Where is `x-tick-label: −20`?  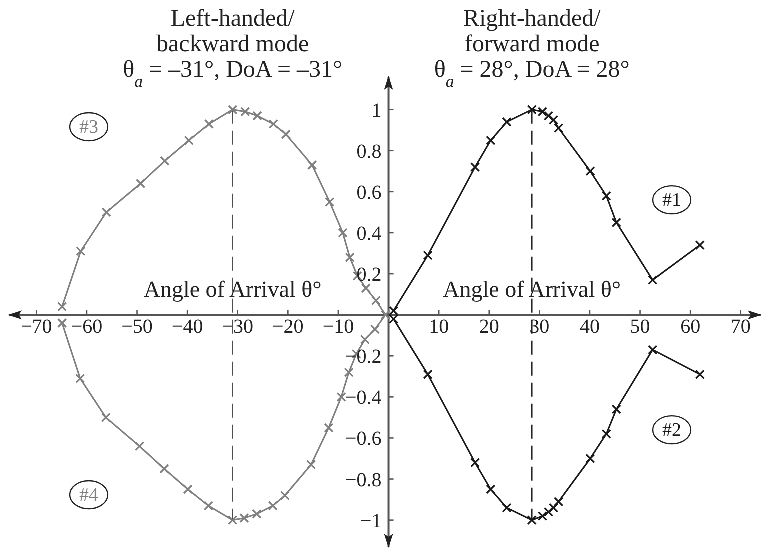
x-tick-label: −20 is located at coordinates (288, 327).